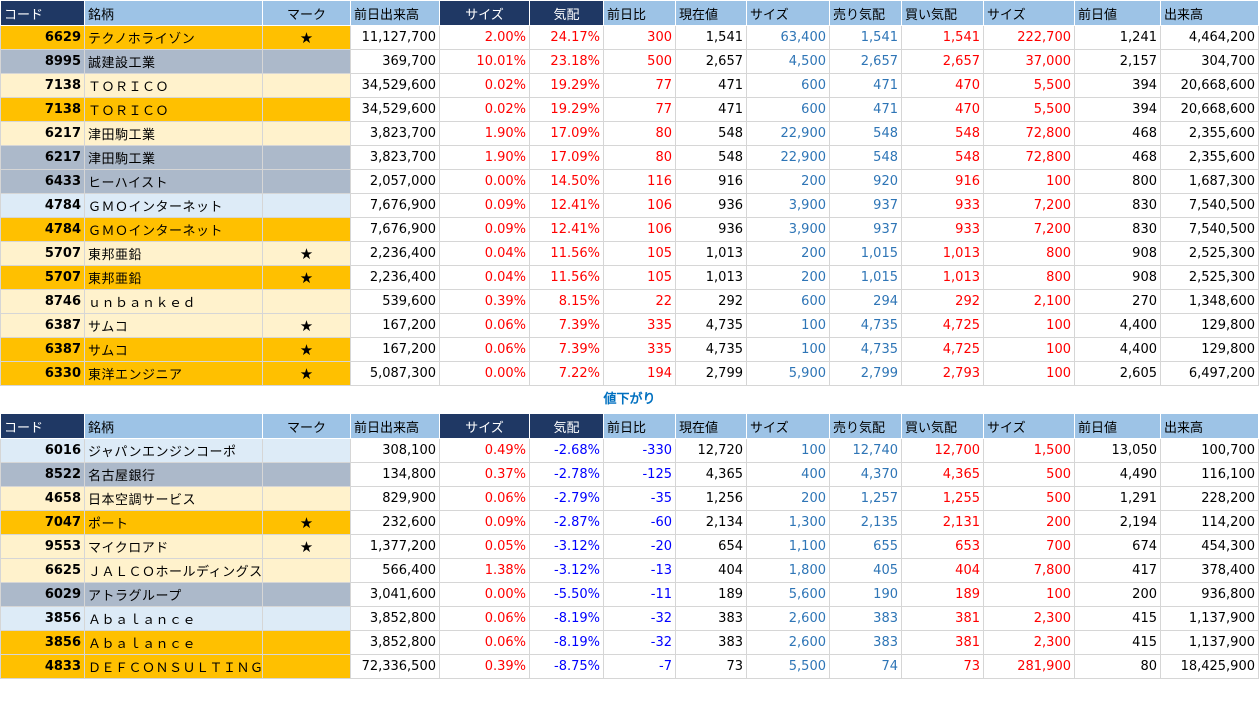  Describe the element at coordinates (566, 325) in the screenshot. I see `quote-cell: 7.39%` at that location.